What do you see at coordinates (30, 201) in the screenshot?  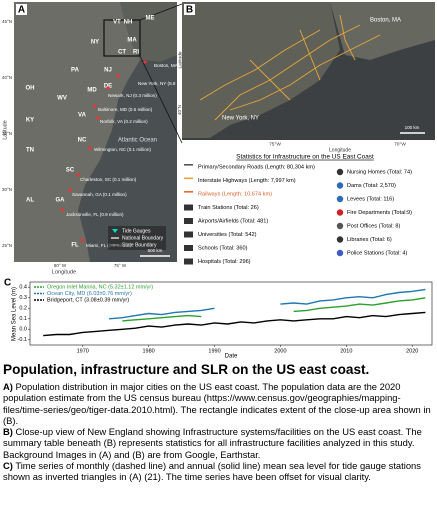 I see `state-label: AL` at bounding box center [30, 201].